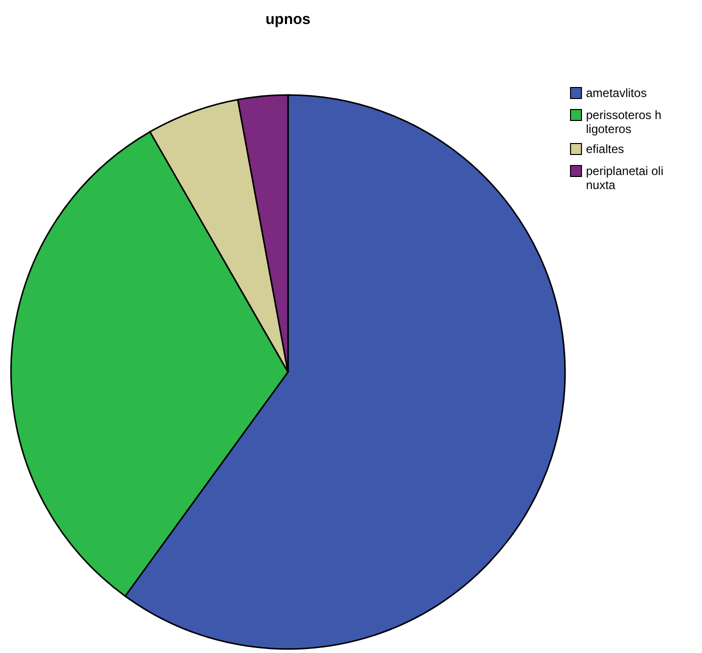  What do you see at coordinates (288, 19) in the screenshot?
I see `chart-title: upnos` at bounding box center [288, 19].